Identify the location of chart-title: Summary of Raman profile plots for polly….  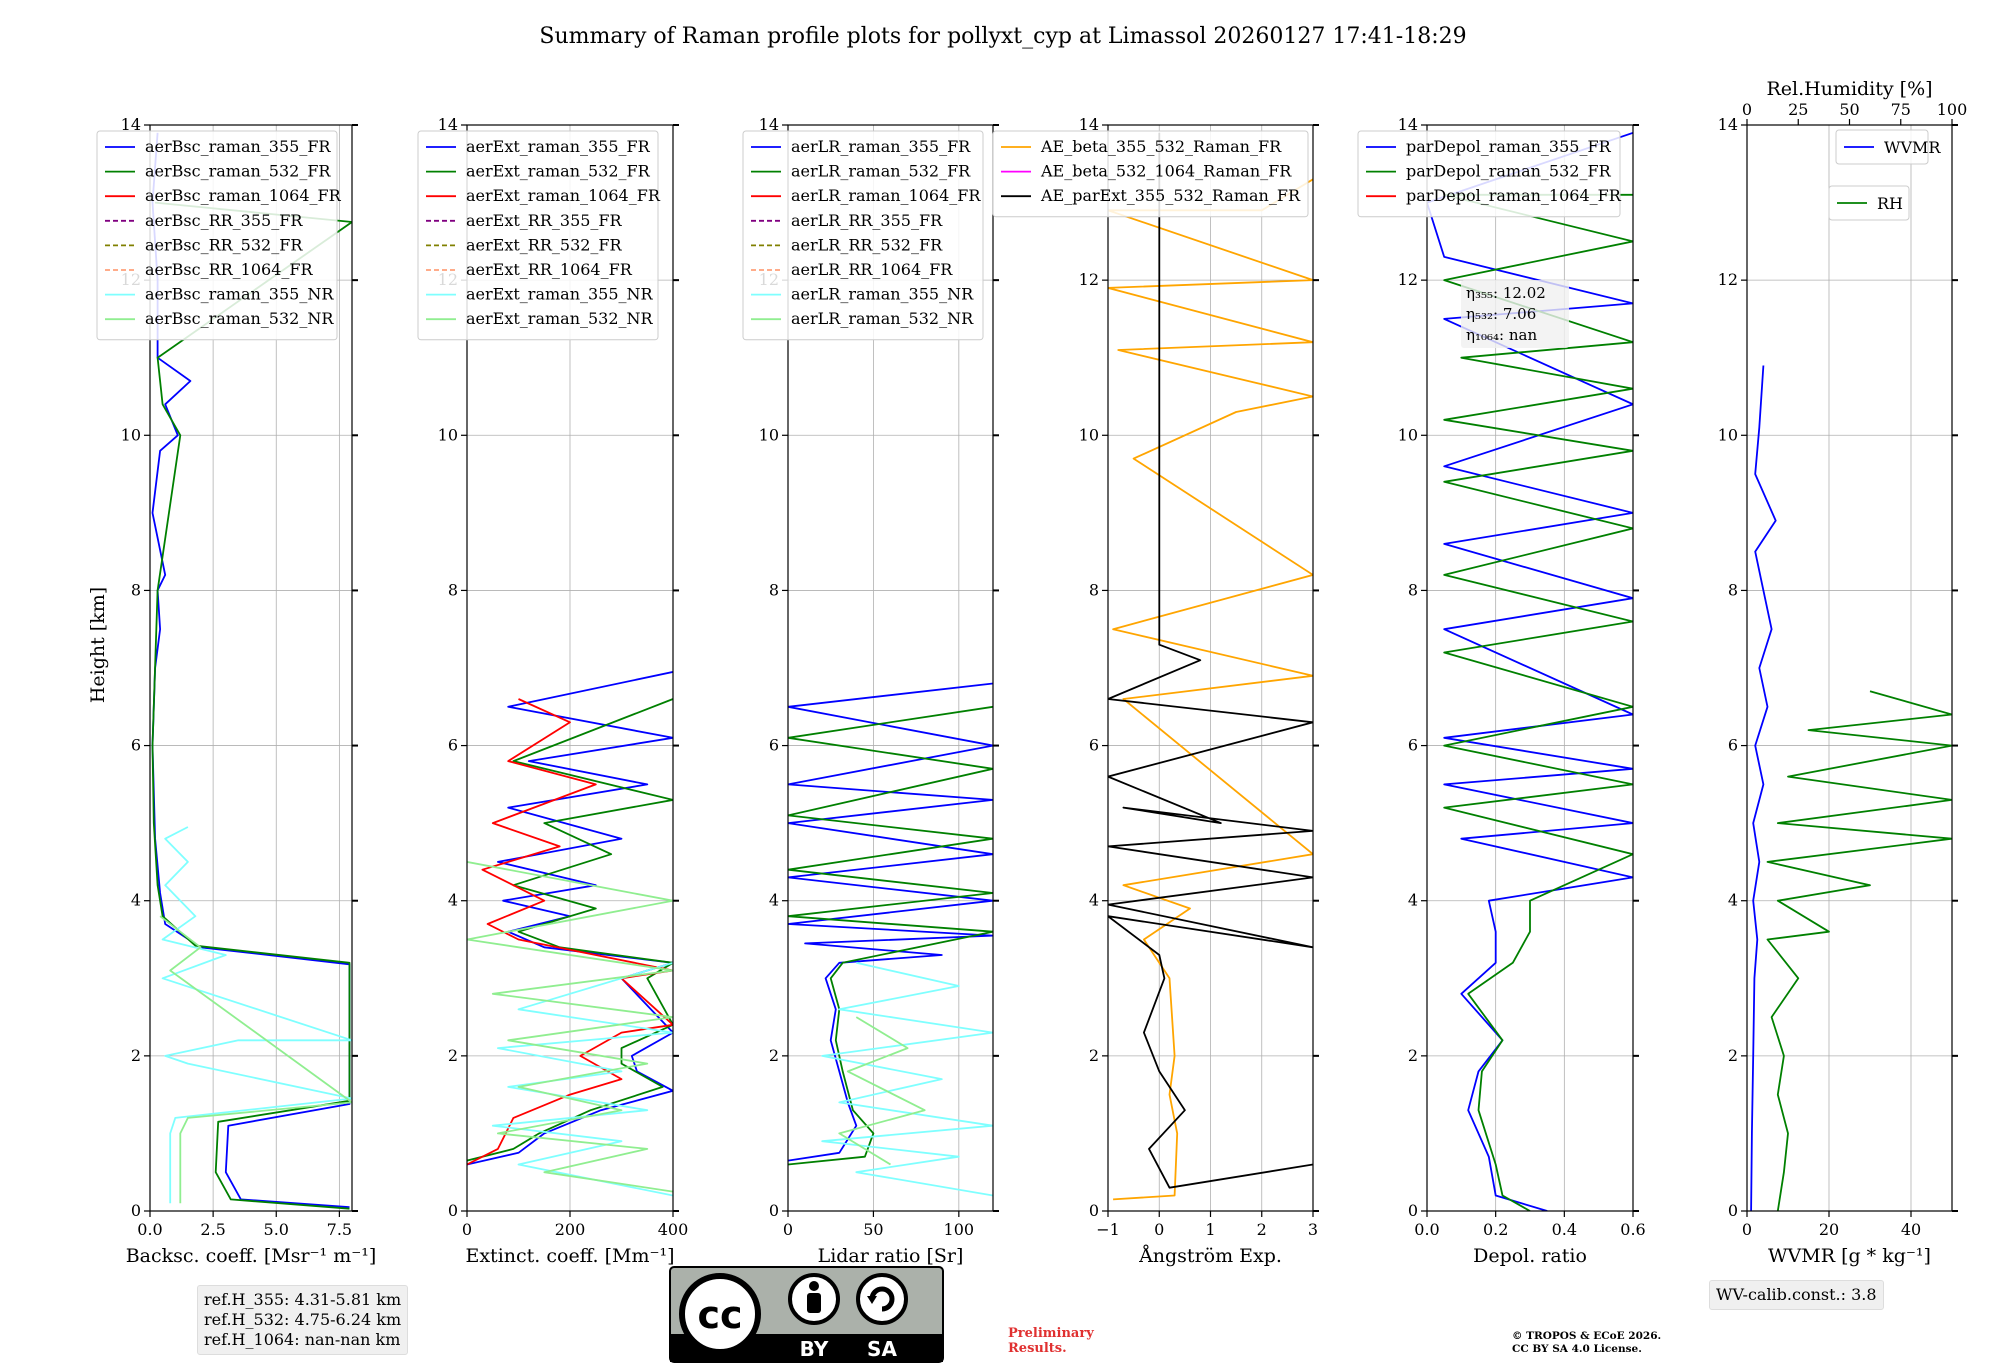
(1002, 36).